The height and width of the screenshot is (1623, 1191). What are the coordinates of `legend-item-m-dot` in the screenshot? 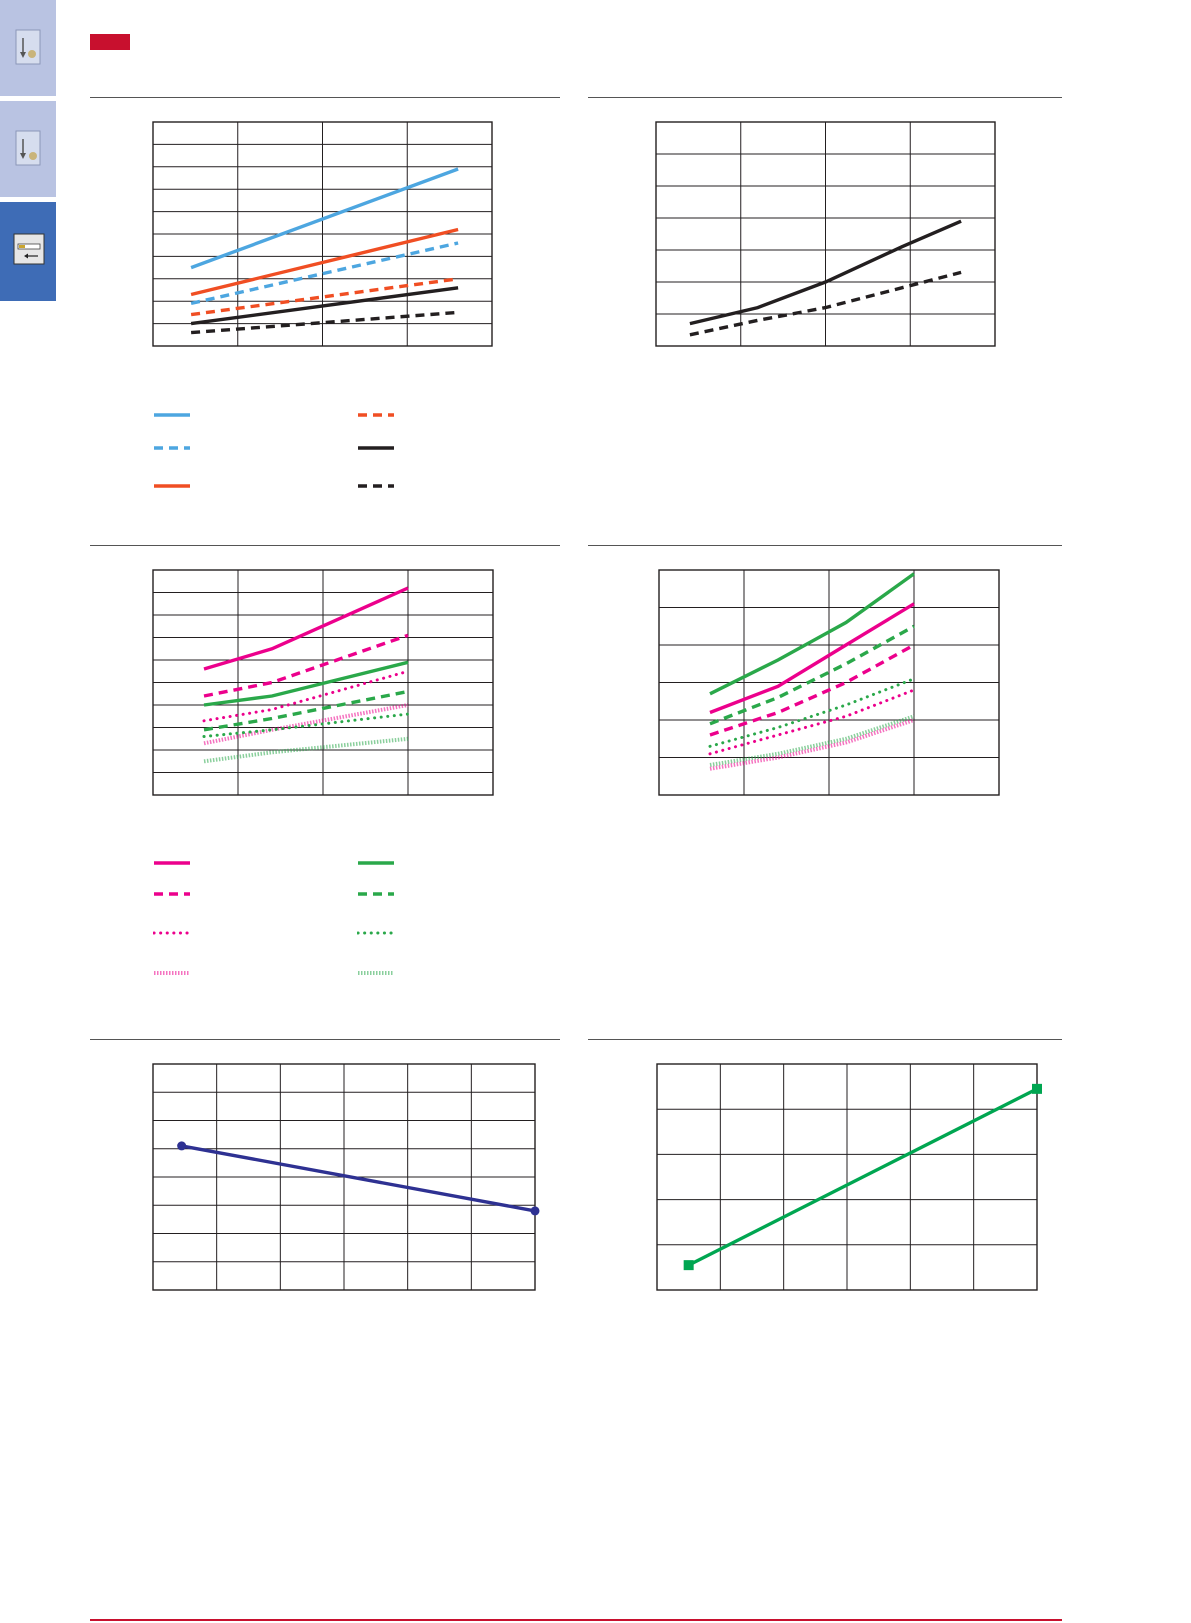 It's located at (173, 933).